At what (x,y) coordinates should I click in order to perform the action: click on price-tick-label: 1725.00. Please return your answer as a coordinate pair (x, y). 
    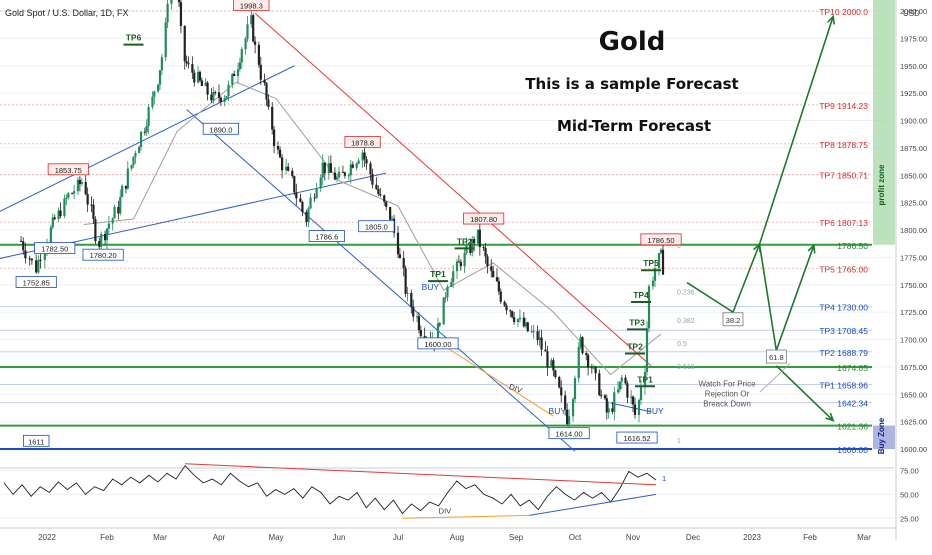
    Looking at the image, I should click on (913, 312).